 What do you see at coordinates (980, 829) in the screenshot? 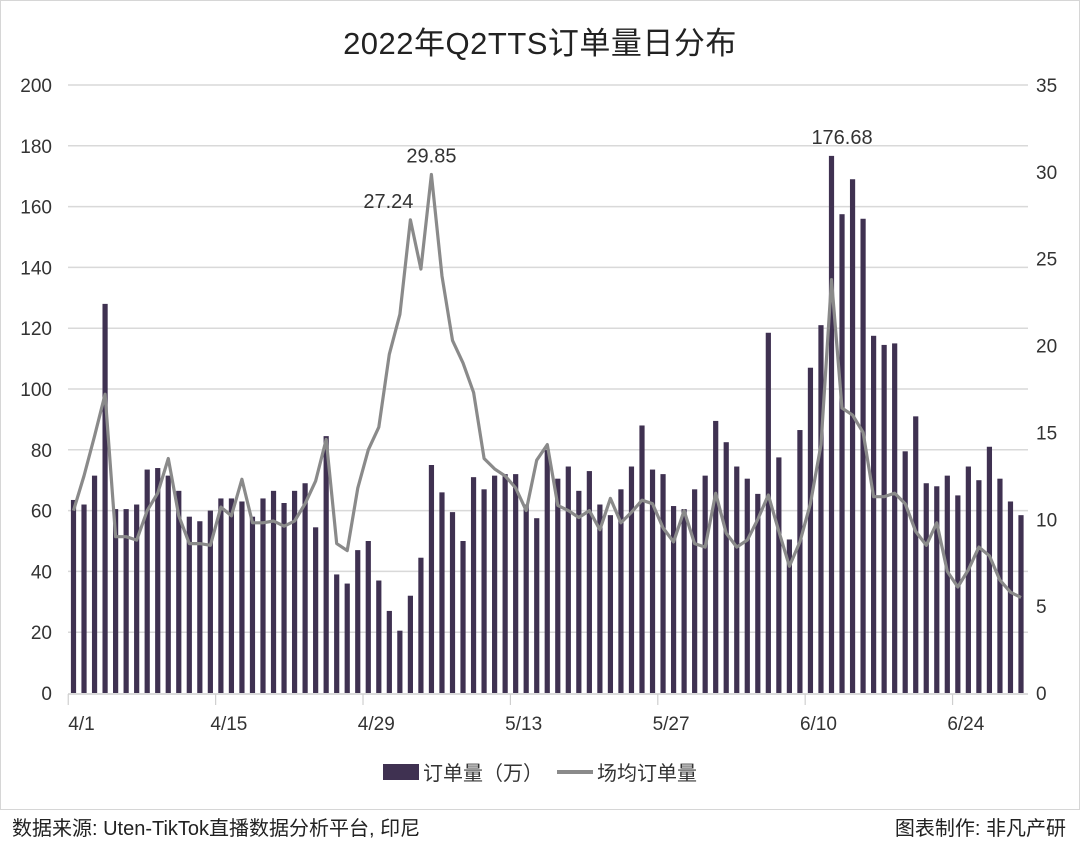
I see `chart-credit: 图表制作: 非凡产研` at bounding box center [980, 829].